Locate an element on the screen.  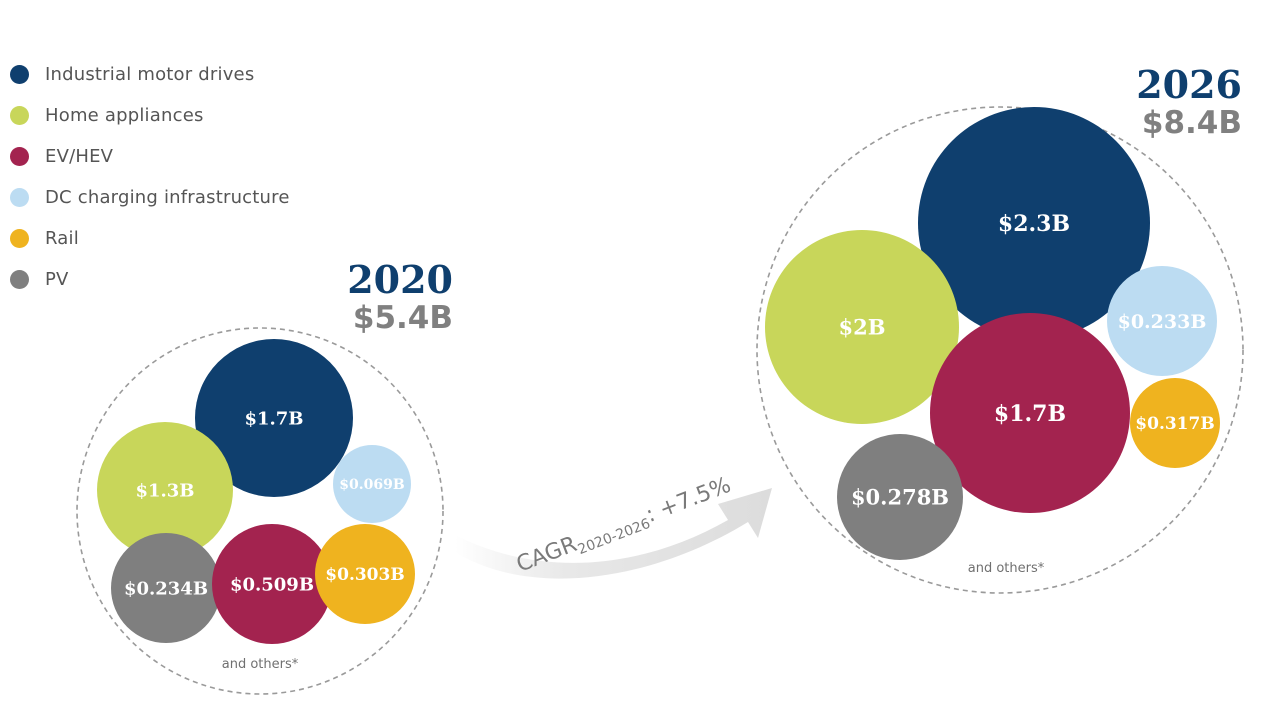
legend-label: Industrial motor drives is located at coordinates (150, 74).